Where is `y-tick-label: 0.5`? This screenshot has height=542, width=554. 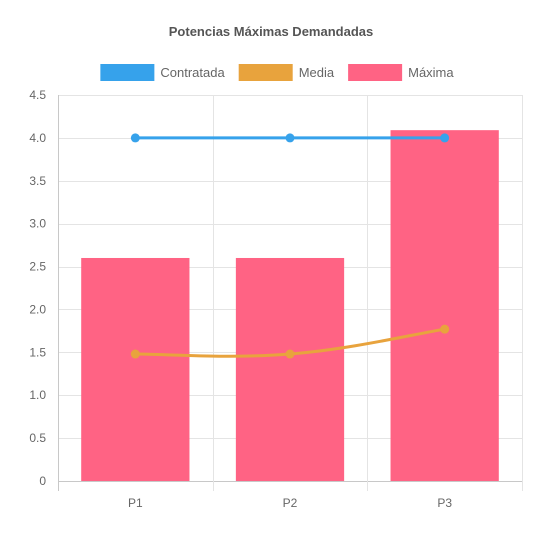 y-tick-label: 0.5 is located at coordinates (37, 438).